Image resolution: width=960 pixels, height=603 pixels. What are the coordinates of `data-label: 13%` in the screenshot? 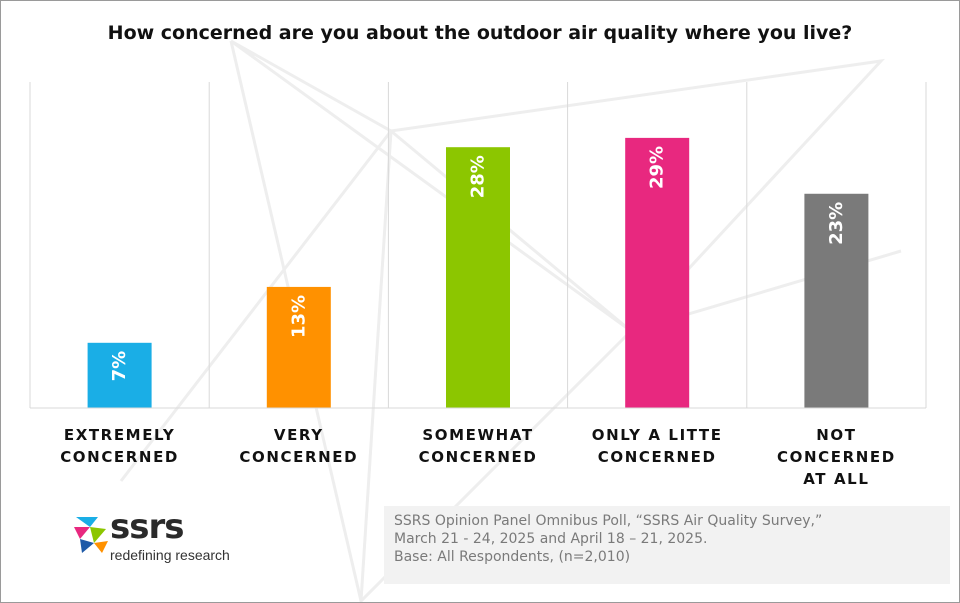 It's located at (298, 316).